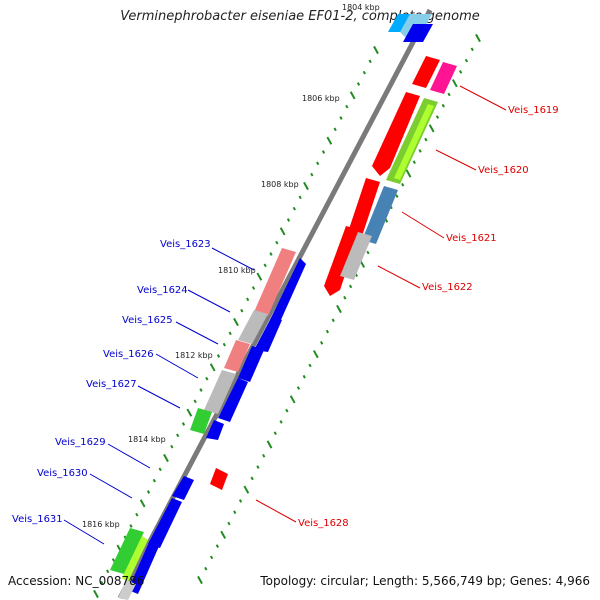 Image resolution: width=600 pixels, height=600 pixels. What do you see at coordinates (128, 354) in the screenshot?
I see `gene-label-veis-1626: Veis_1626` at bounding box center [128, 354].